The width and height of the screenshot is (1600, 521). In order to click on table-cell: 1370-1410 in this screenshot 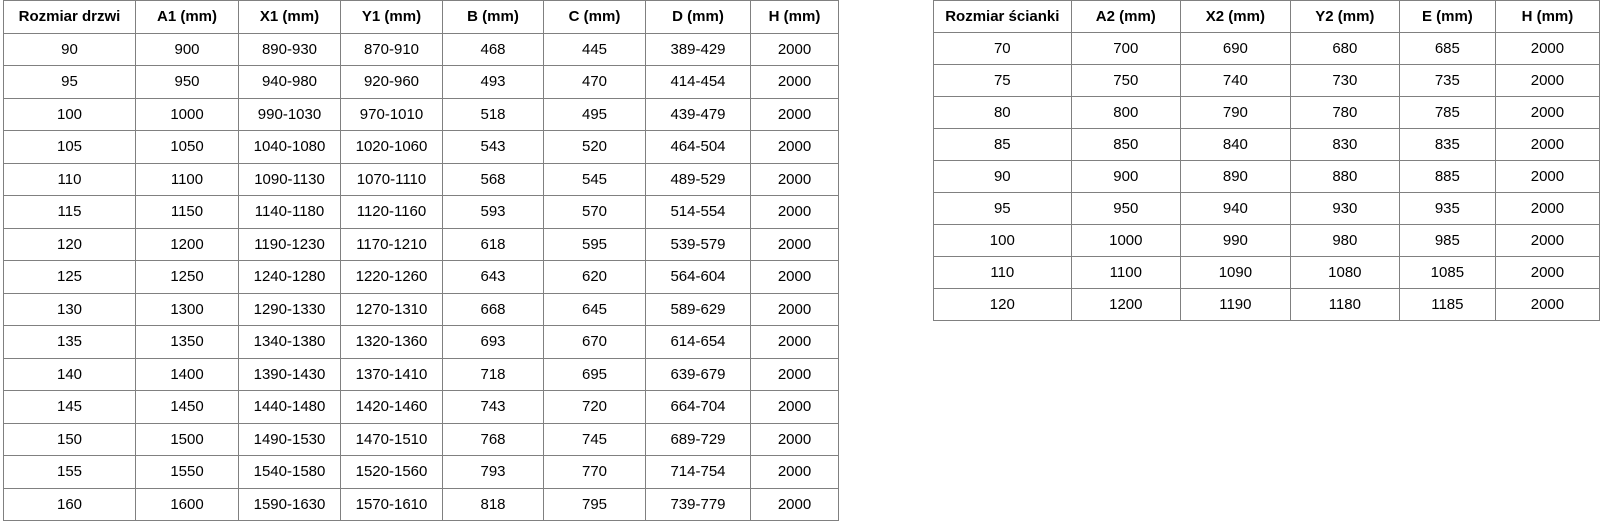, I will do `click(391, 374)`.